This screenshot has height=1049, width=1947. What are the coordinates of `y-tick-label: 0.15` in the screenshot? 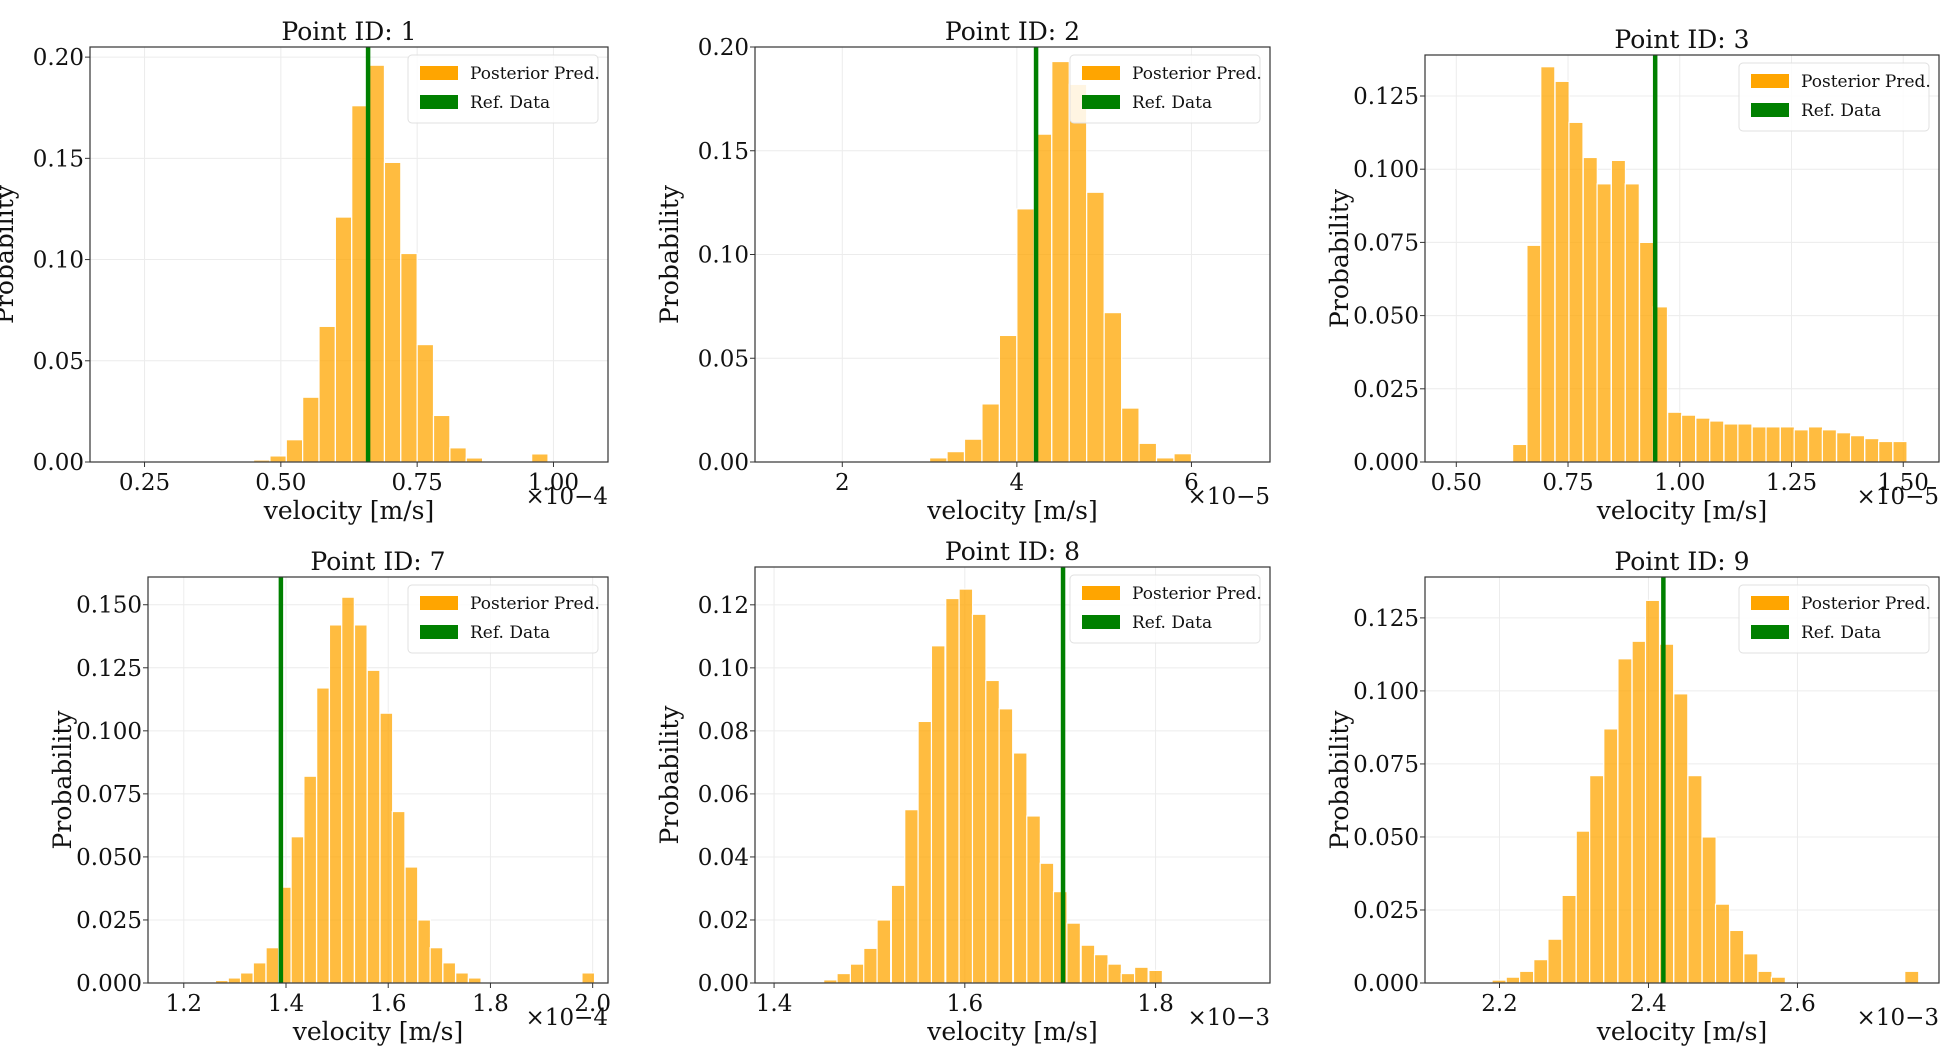 It's located at (723, 152).